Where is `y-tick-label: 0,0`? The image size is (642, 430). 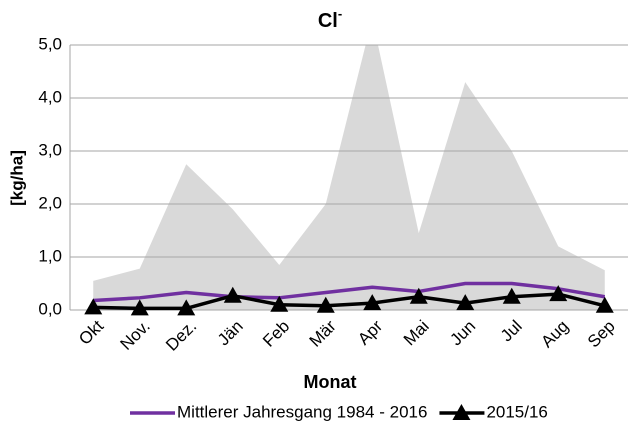
y-tick-label: 0,0 is located at coordinates (50, 308).